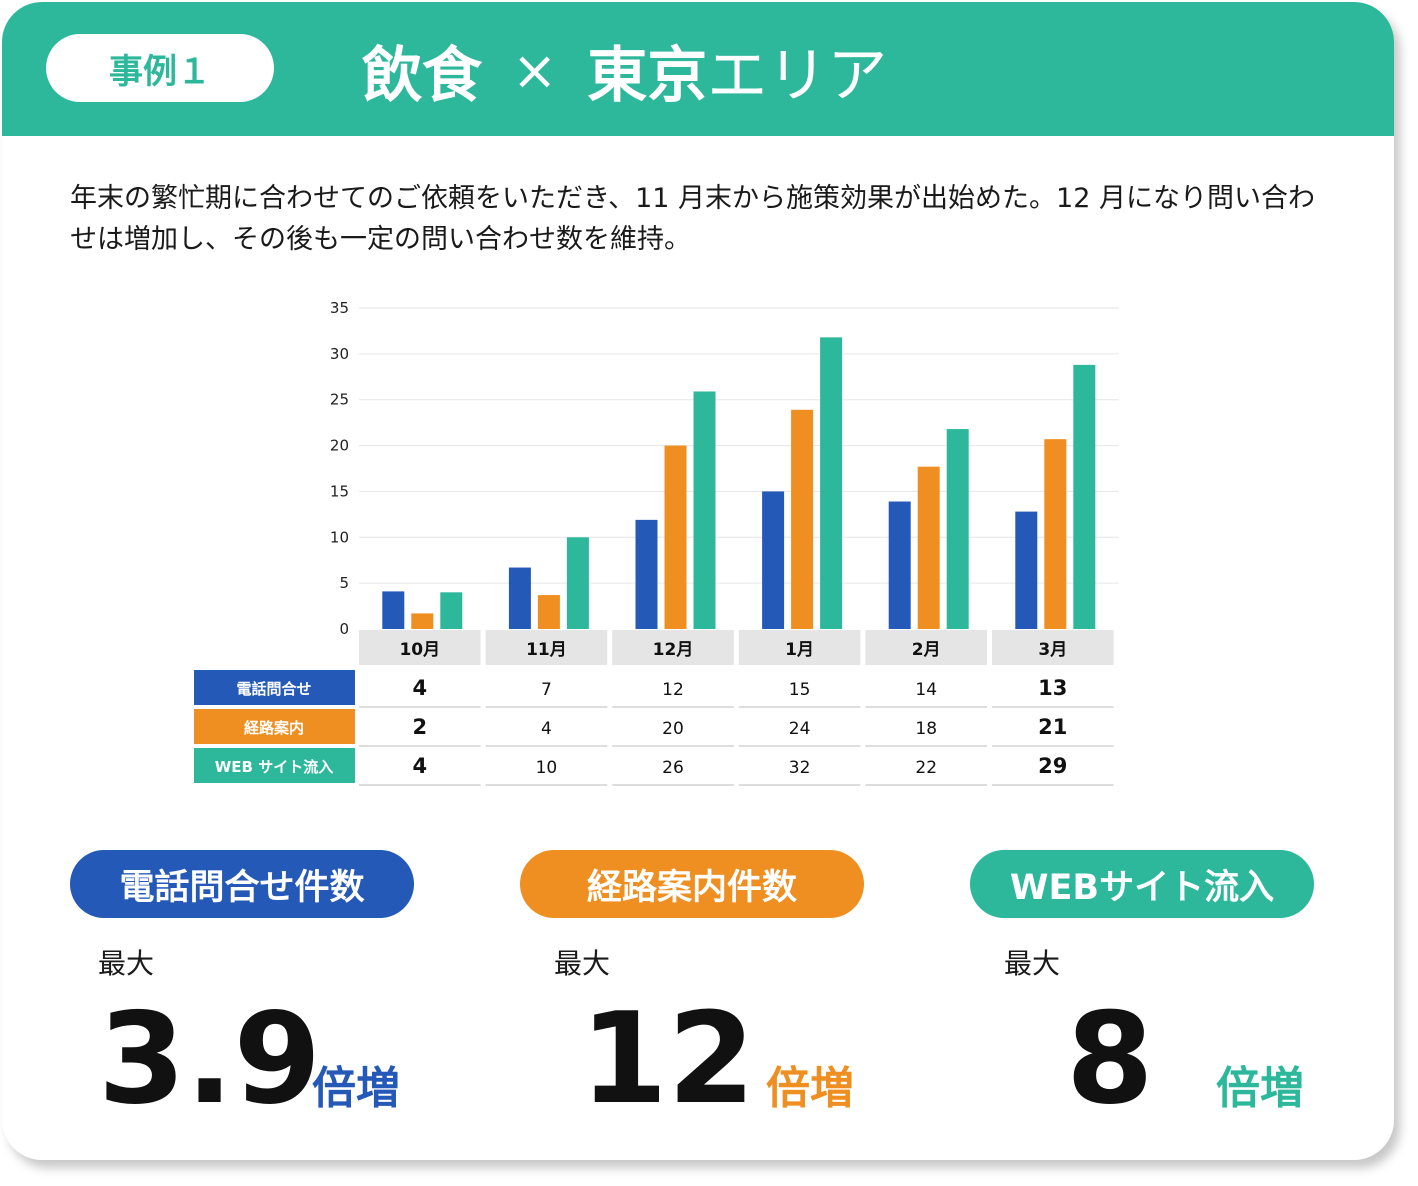 This screenshot has height=1186, width=1418. I want to click on data-label: 22, so click(926, 768).